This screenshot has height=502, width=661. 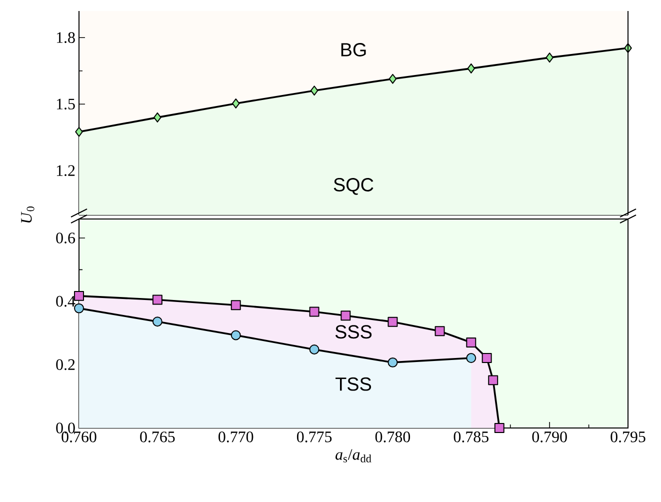 What do you see at coordinates (354, 186) in the screenshot?
I see `annotation: SQC` at bounding box center [354, 186].